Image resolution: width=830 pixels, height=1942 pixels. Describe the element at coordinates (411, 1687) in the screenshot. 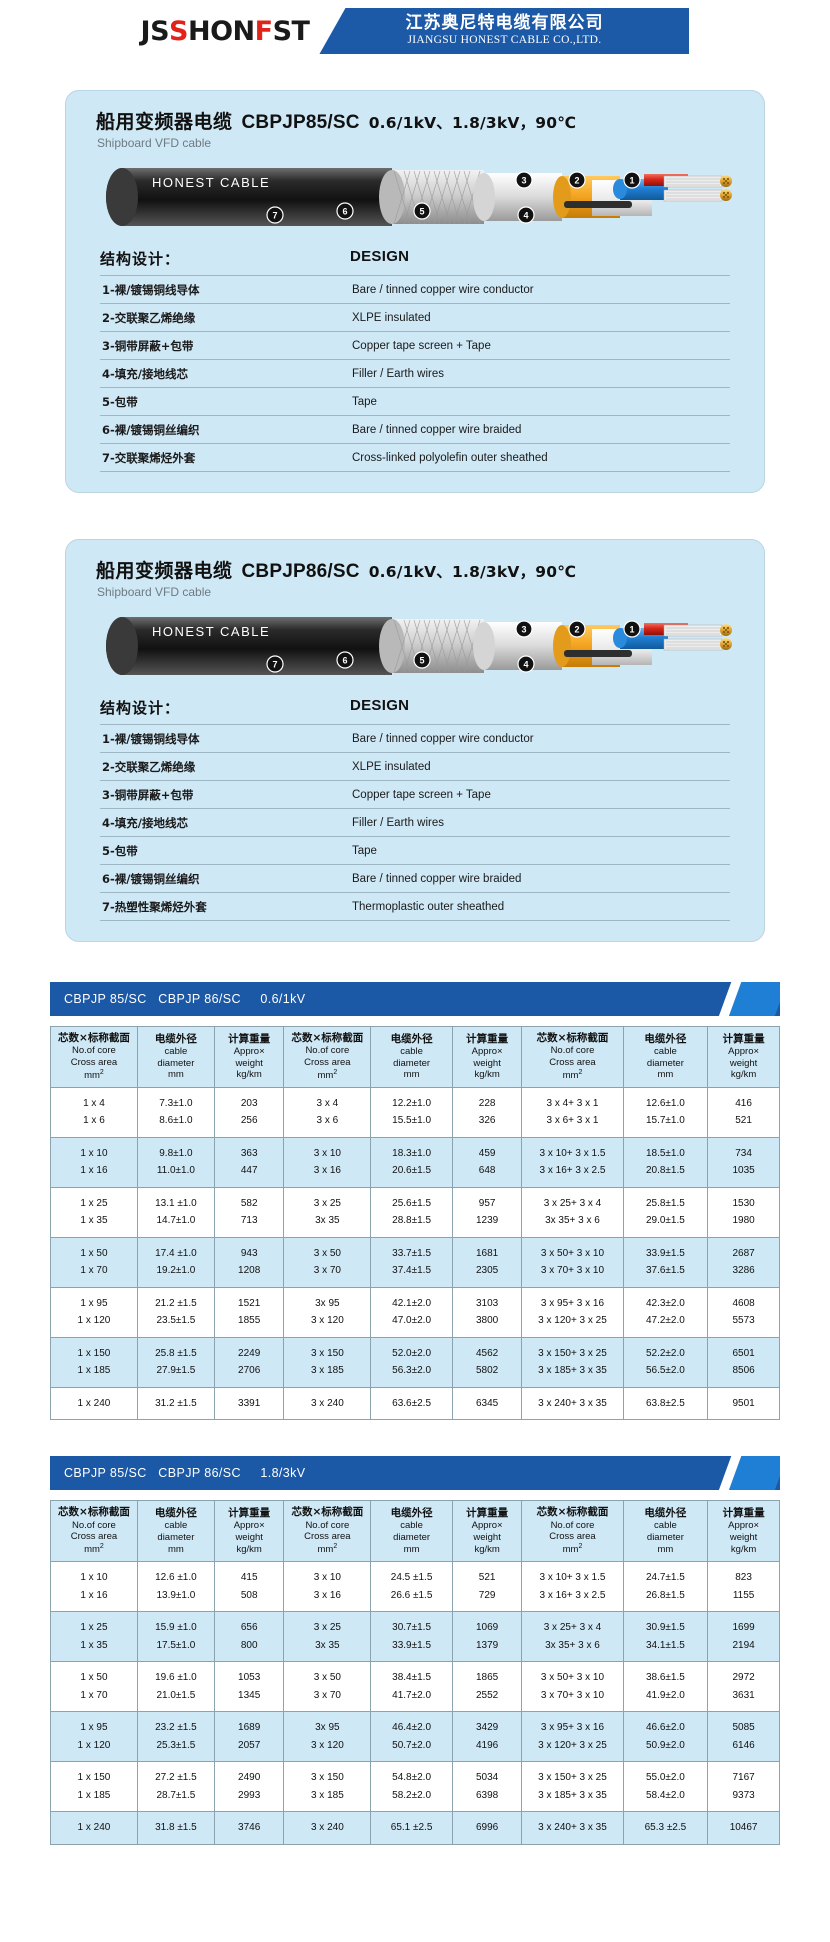

I see `spec-cell: 38.4±1.5 41.7±2.0` at that location.